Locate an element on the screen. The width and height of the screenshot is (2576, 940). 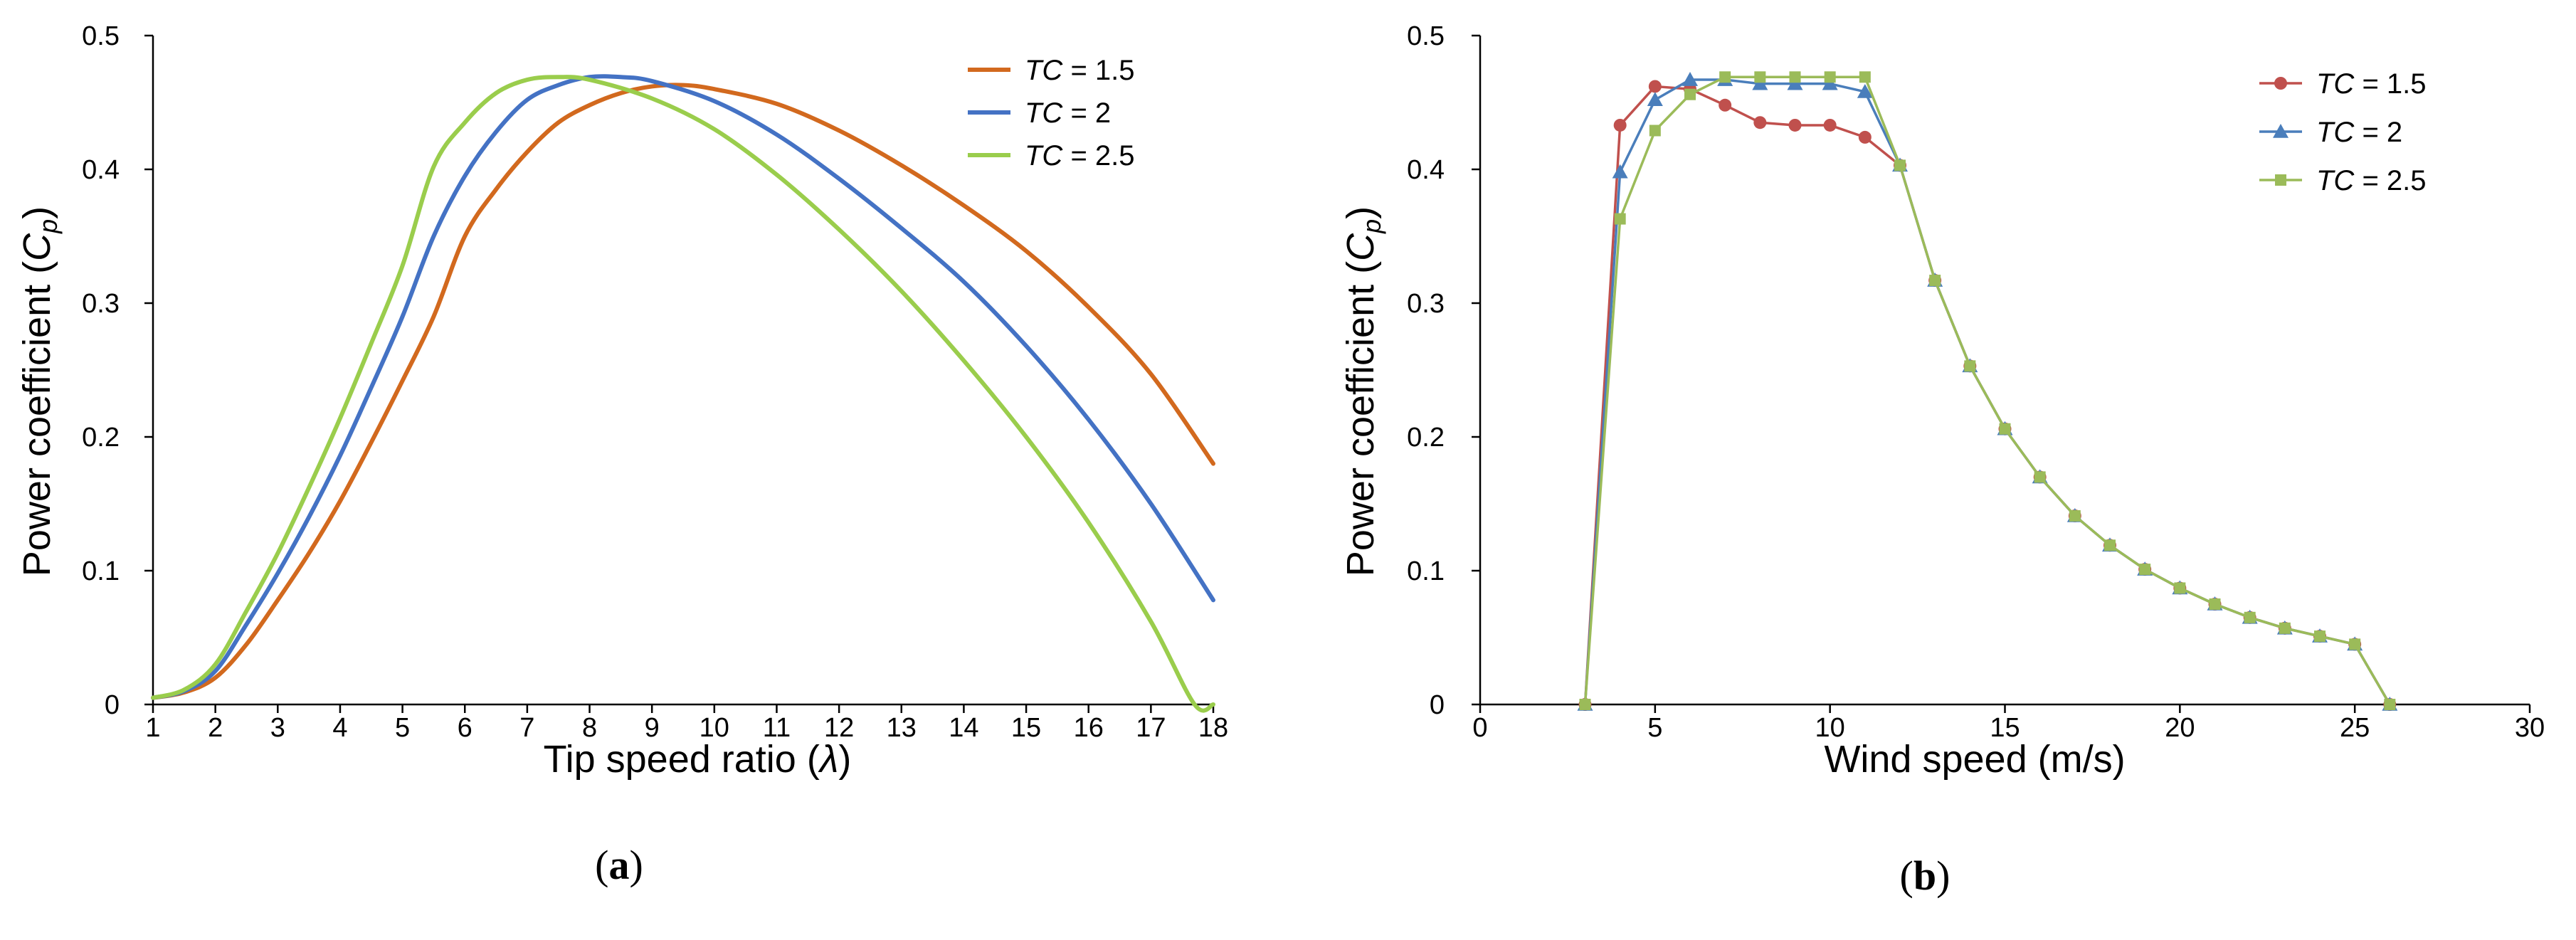
x-tick-label: 0 is located at coordinates (1479, 728).